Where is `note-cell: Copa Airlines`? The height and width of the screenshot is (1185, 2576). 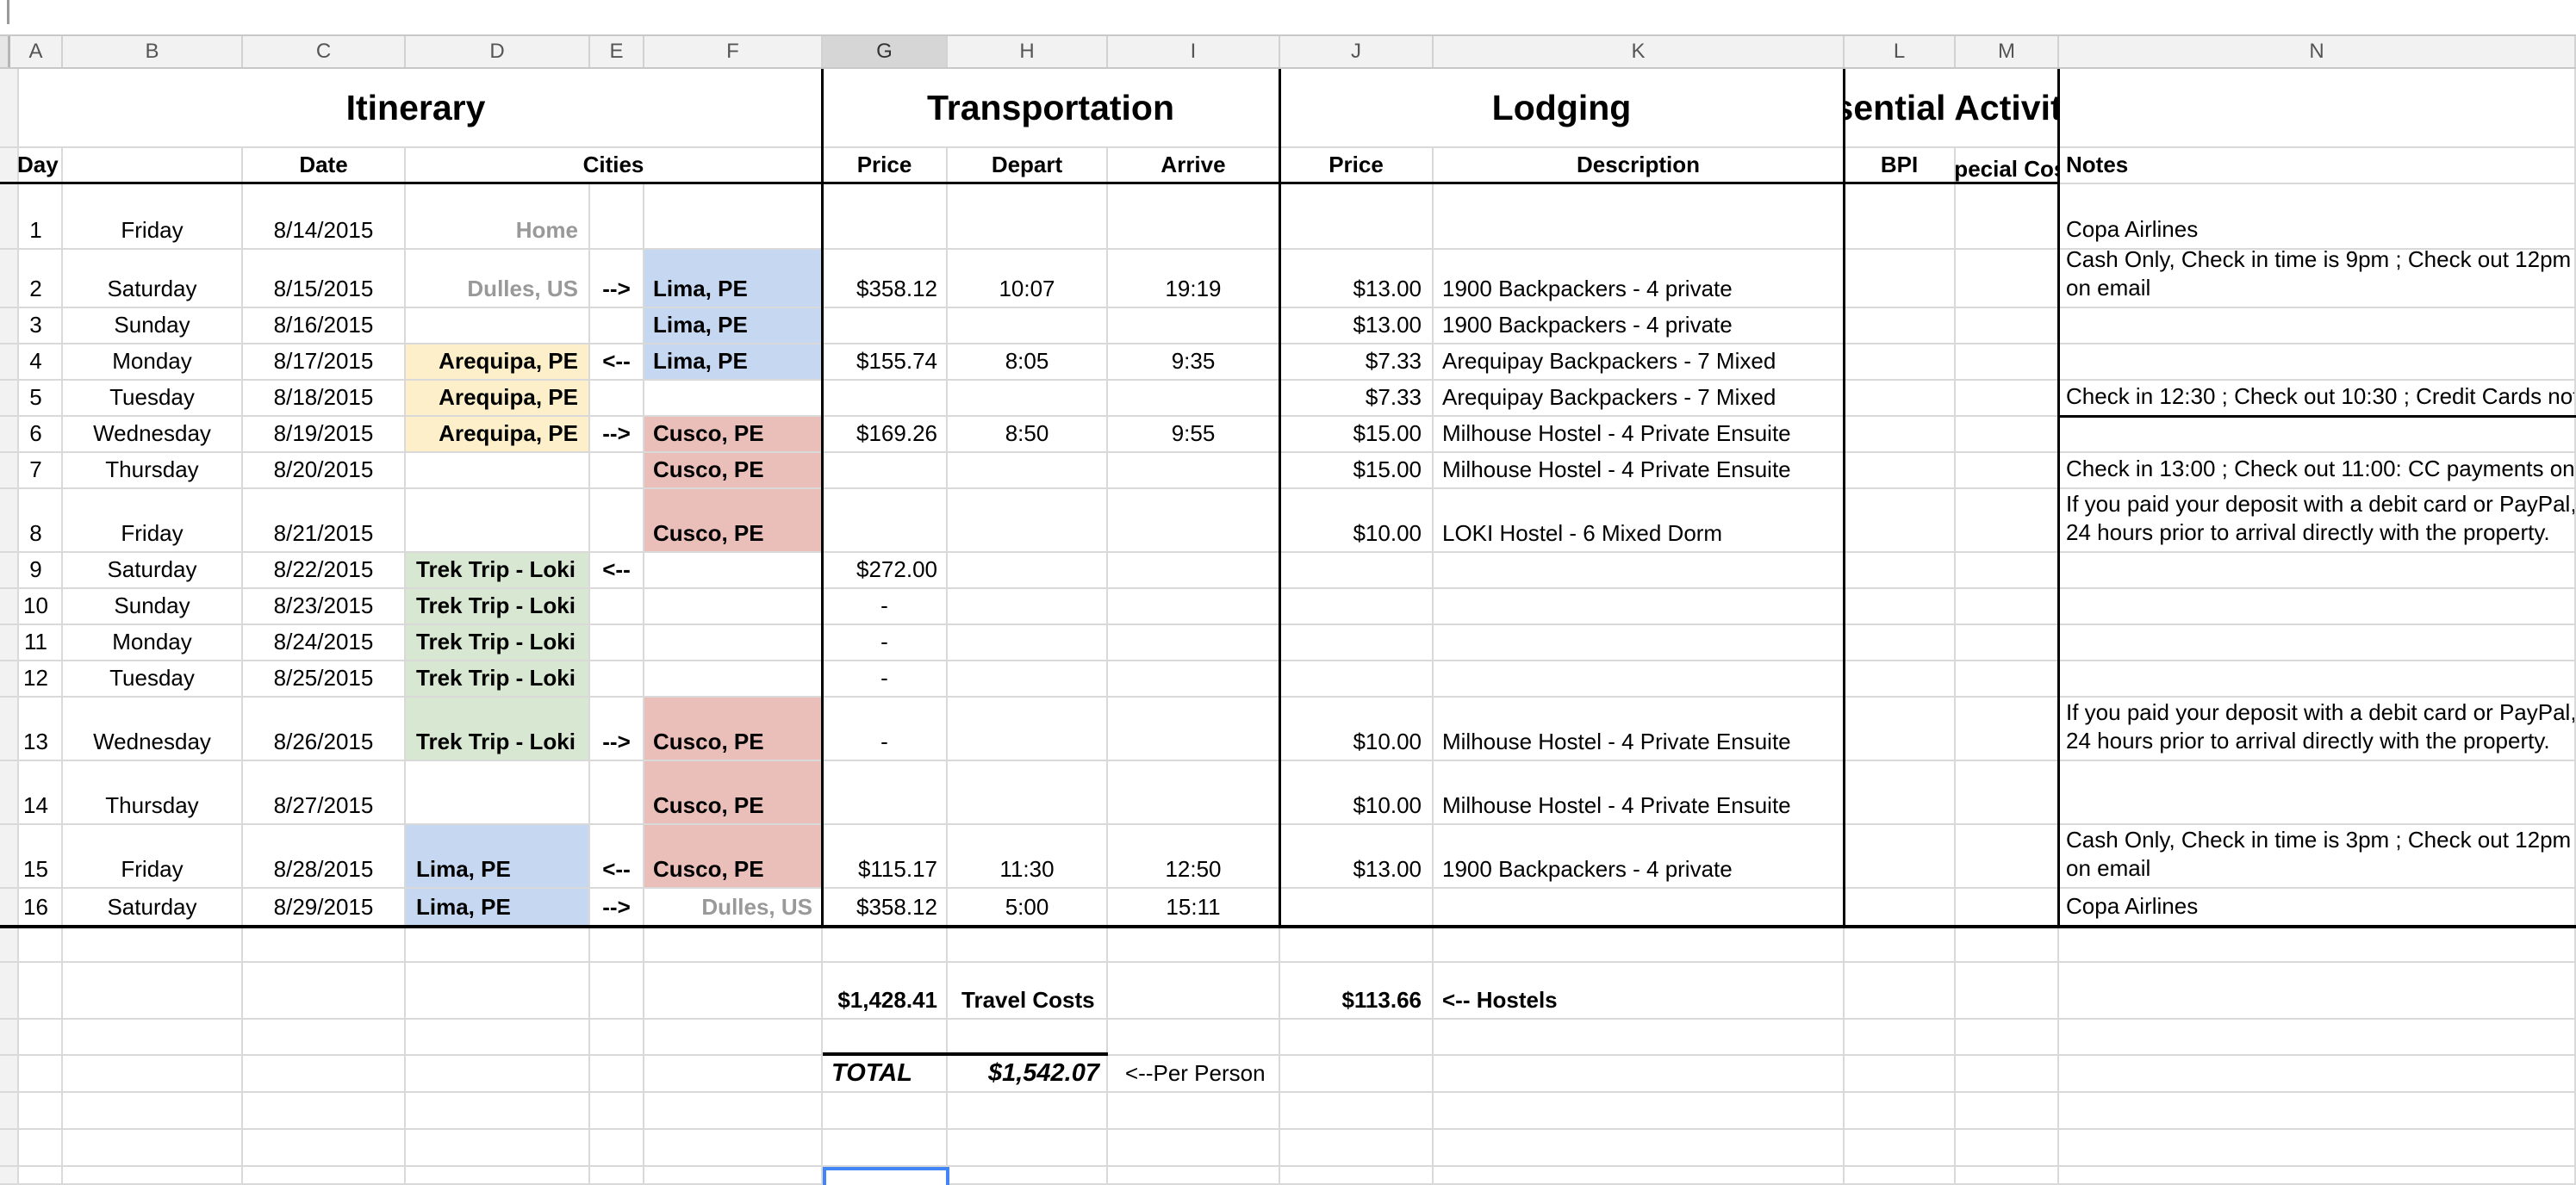 note-cell: Copa Airlines is located at coordinates (2318, 217).